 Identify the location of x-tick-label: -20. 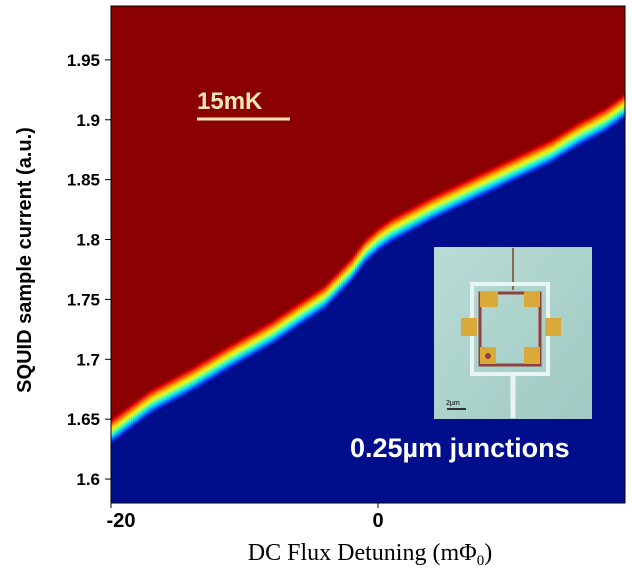
(121, 521).